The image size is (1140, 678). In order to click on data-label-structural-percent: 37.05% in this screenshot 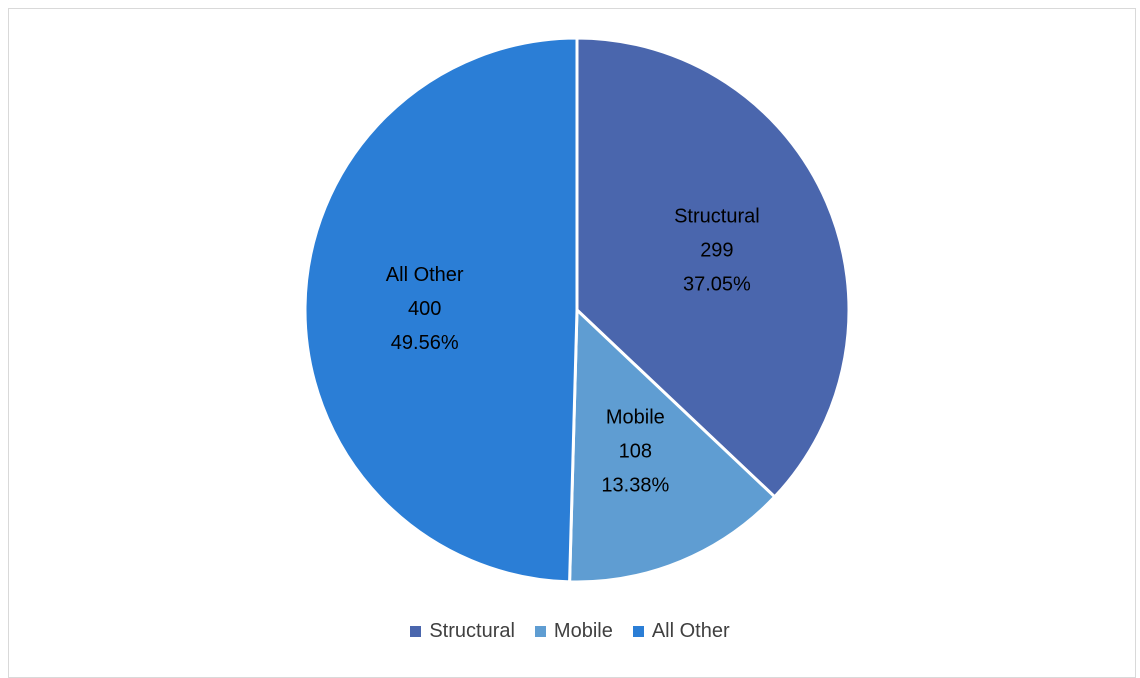, I will do `click(717, 285)`.